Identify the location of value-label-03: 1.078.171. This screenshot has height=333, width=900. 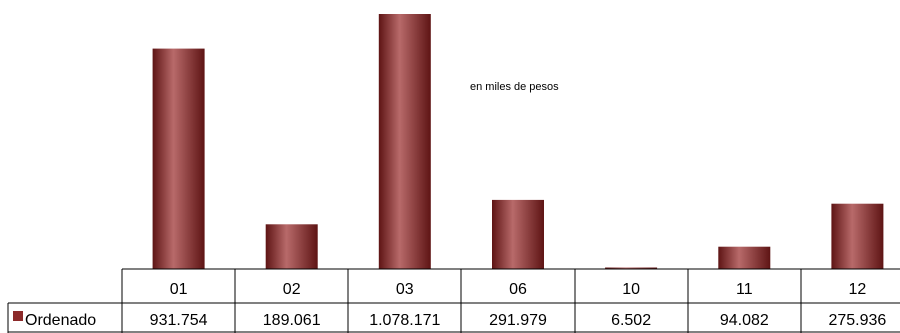
(404, 320).